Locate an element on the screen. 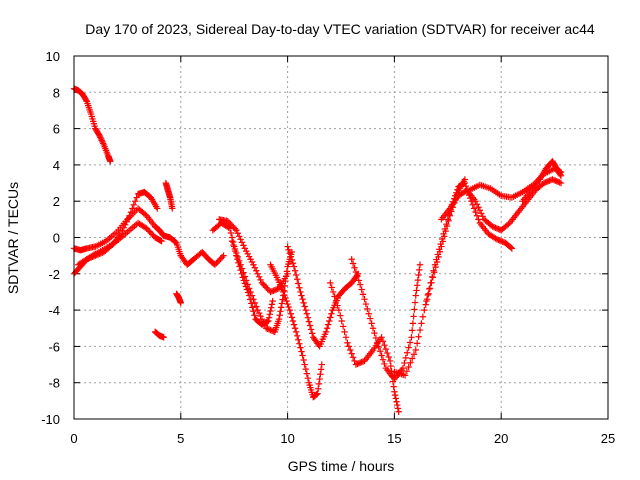 This screenshot has height=480, width=640. x-tick-label: 25 is located at coordinates (608, 438).